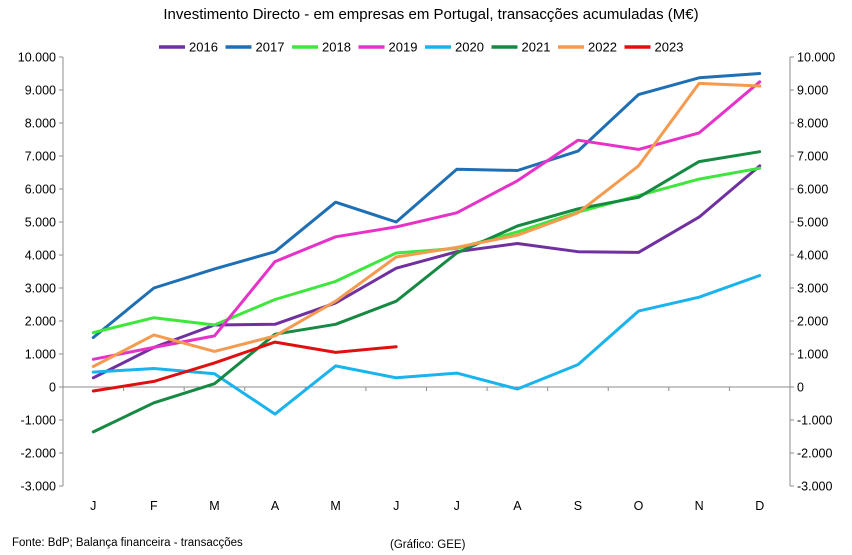  Describe the element at coordinates (336, 47) in the screenshot. I see `legend-label-2018: 2018` at that location.